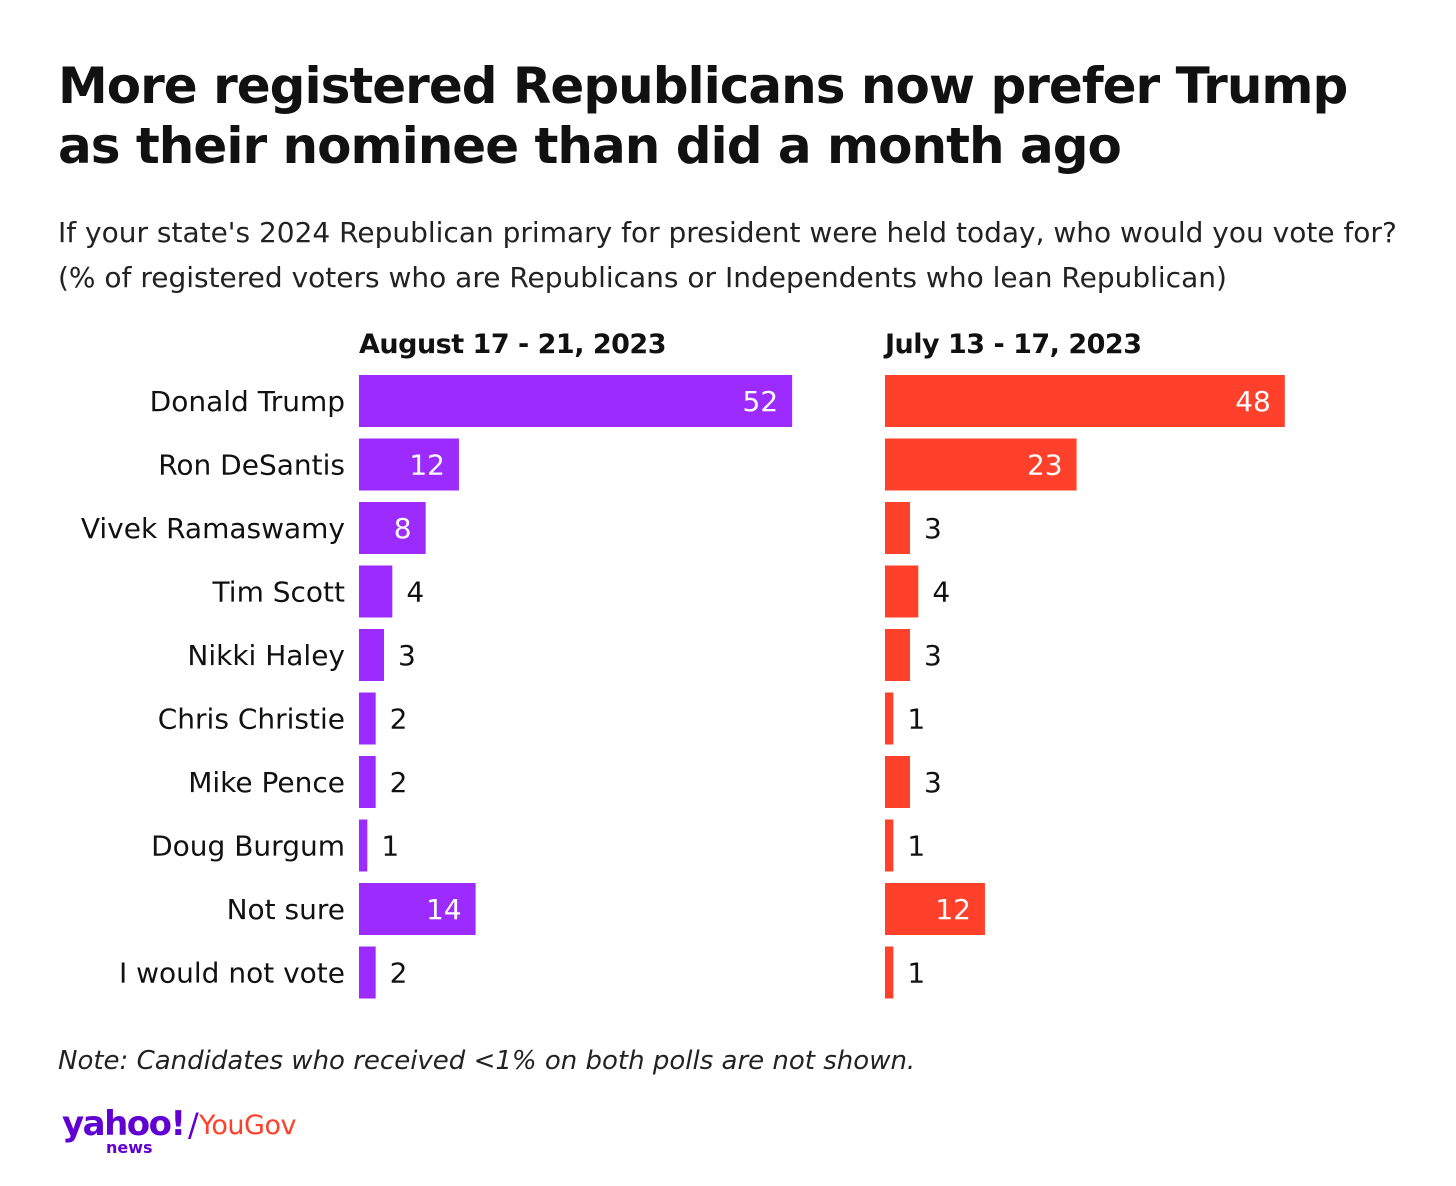 This screenshot has height=1186, width=1456. I want to click on bar-value-label: 8, so click(403, 528).